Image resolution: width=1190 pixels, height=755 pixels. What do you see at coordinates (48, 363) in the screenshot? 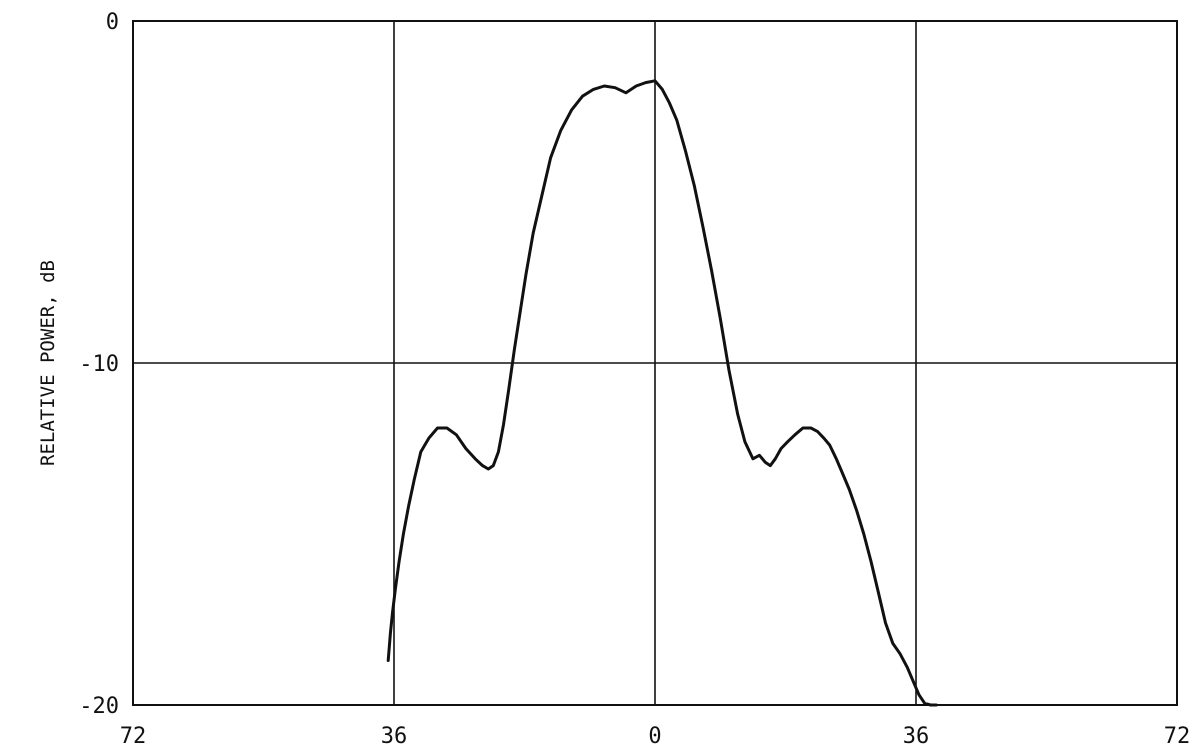
I see `y-axis-label: RELATIVE POWER, dB` at bounding box center [48, 363].